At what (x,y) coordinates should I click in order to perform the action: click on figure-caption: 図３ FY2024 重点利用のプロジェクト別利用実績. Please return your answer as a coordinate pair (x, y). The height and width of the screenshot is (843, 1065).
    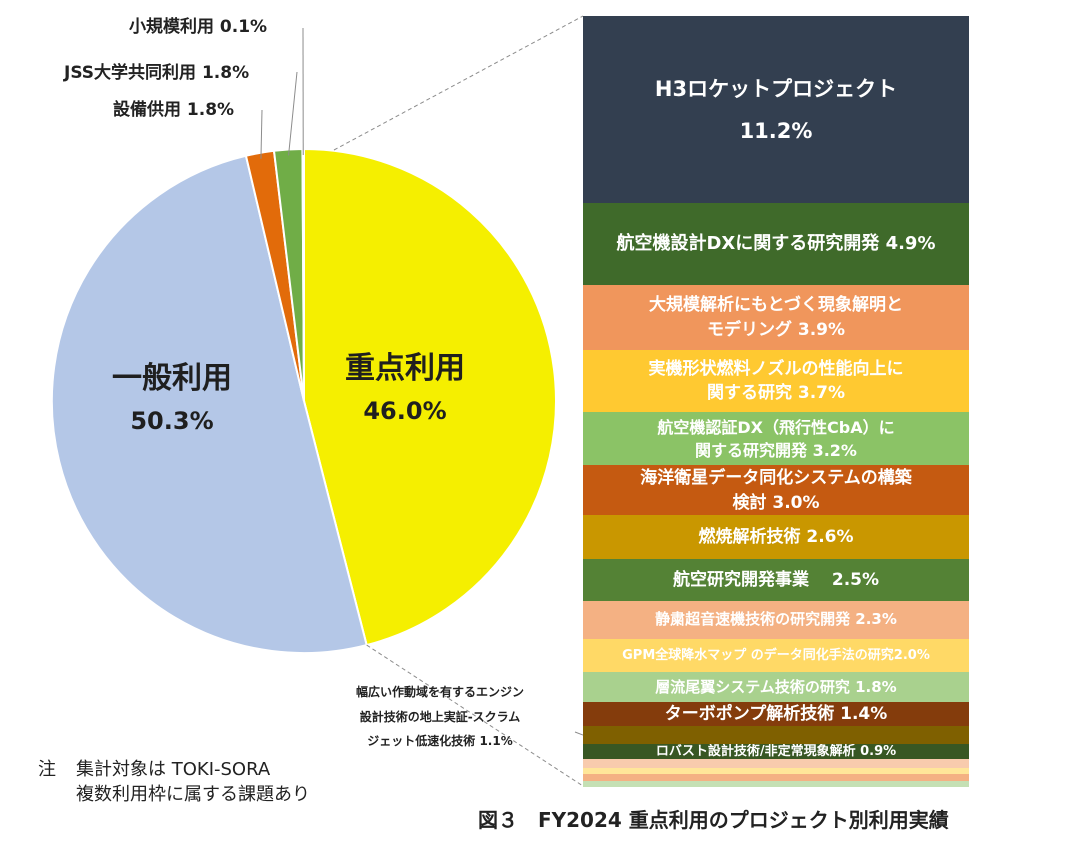
    Looking at the image, I should click on (713, 820).